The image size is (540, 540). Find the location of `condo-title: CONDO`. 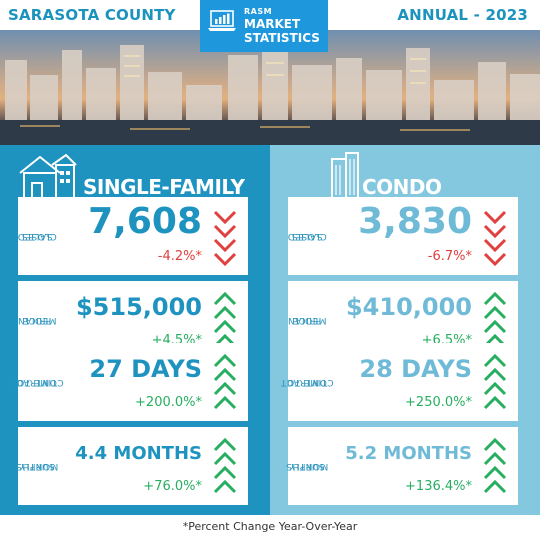

condo-title: CONDO is located at coordinates (402, 187).